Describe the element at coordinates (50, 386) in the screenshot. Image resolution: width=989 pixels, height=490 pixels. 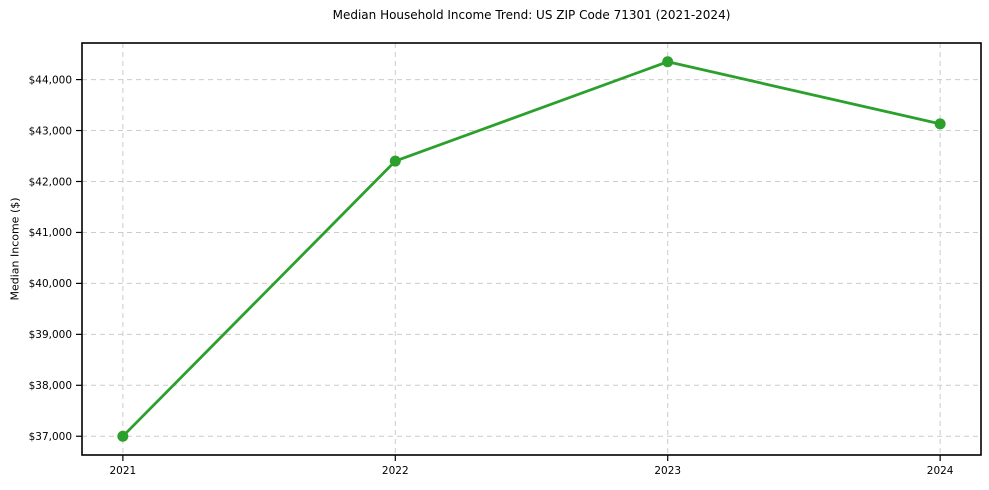
I see `y-tick-label: $38,000` at that location.